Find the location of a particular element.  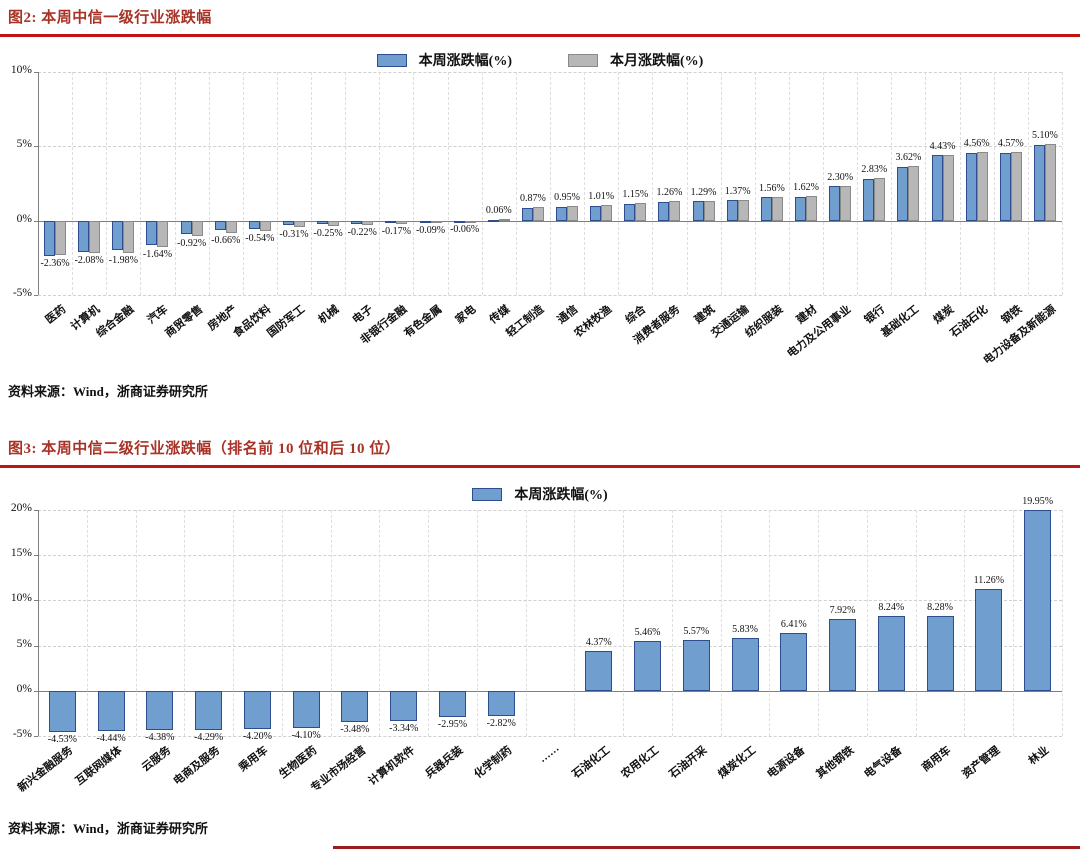

value-label: 4.43% is located at coordinates (942, 146).